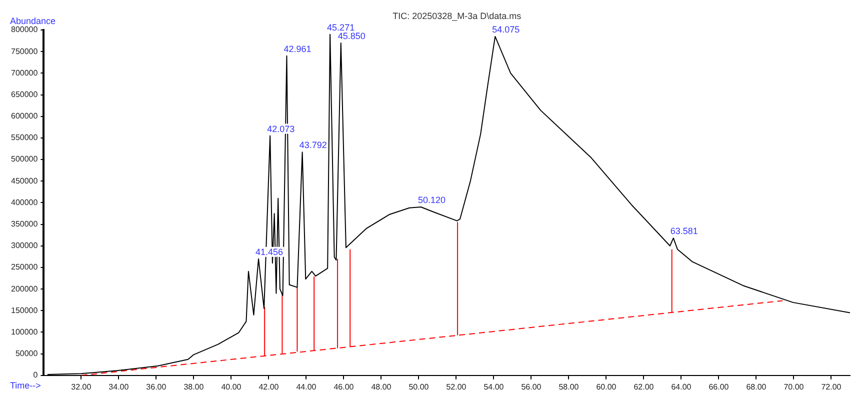  What do you see at coordinates (306, 387) in the screenshot?
I see `x-tick-label: 44.00` at bounding box center [306, 387].